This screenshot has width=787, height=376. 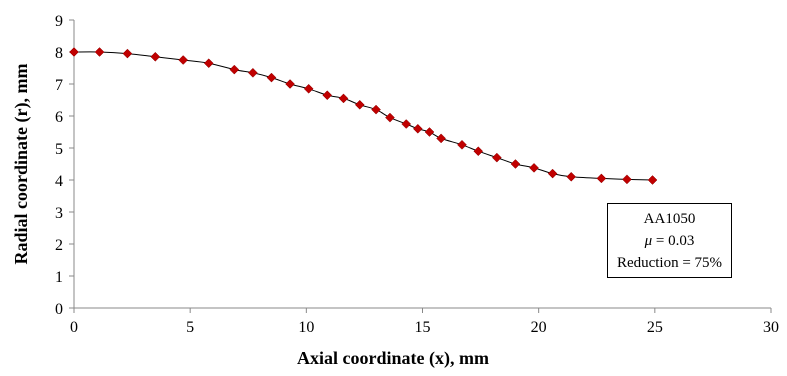 What do you see at coordinates (59, 213) in the screenshot?
I see `y-tick-label: 3` at bounding box center [59, 213].